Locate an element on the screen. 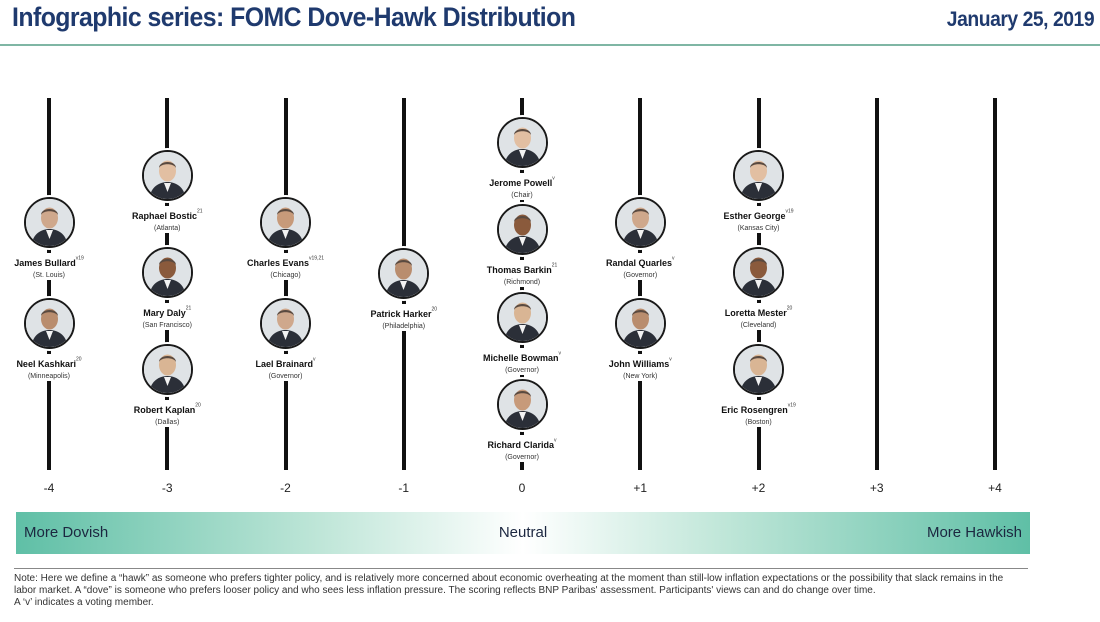 The height and width of the screenshot is (622, 1100). x-tick-label: +1 is located at coordinates (640, 488).